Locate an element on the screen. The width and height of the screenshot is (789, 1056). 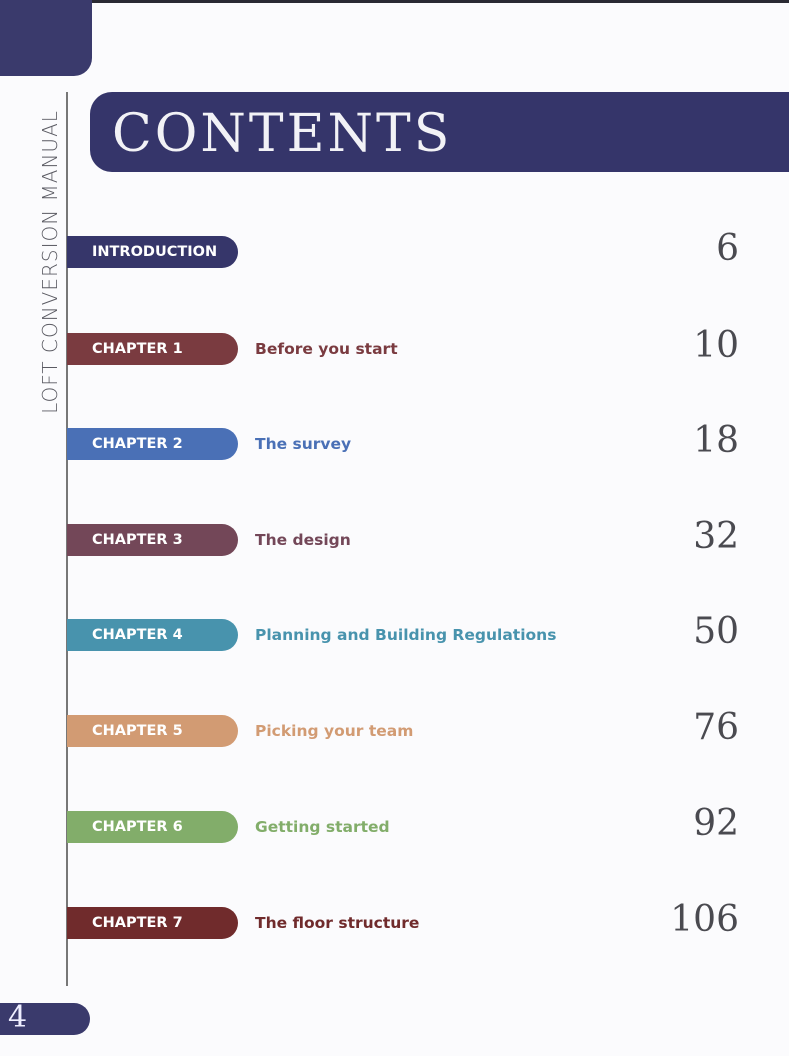
page-reference: 6 is located at coordinates (727, 248).